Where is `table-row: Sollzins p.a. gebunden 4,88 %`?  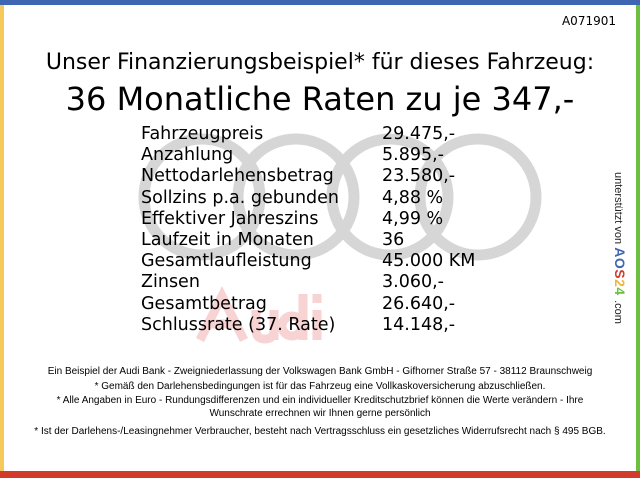 table-row: Sollzins p.a. gebunden 4,88 % is located at coordinates (308, 198).